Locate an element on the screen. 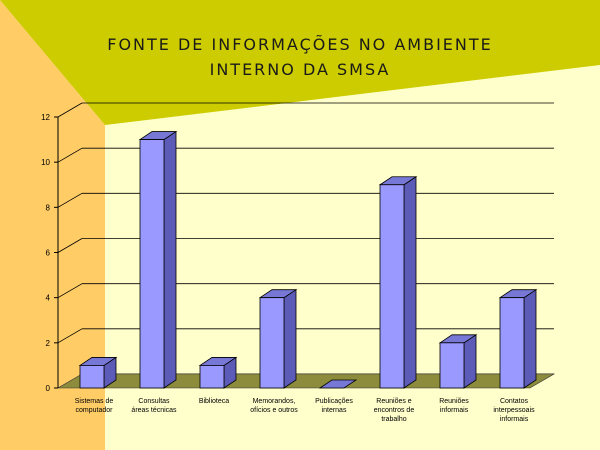 This screenshot has height=450, width=600. category-label: Reuniões informais is located at coordinates (454, 406).